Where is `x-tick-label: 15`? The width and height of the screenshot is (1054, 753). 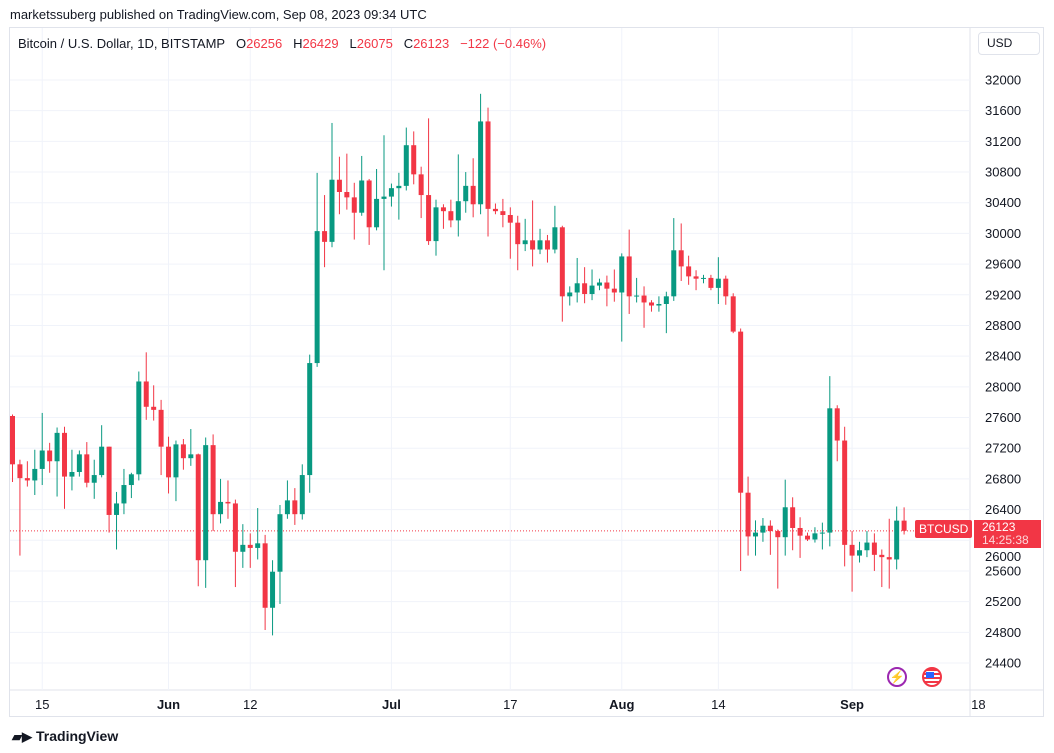 x-tick-label: 15 is located at coordinates (42, 704).